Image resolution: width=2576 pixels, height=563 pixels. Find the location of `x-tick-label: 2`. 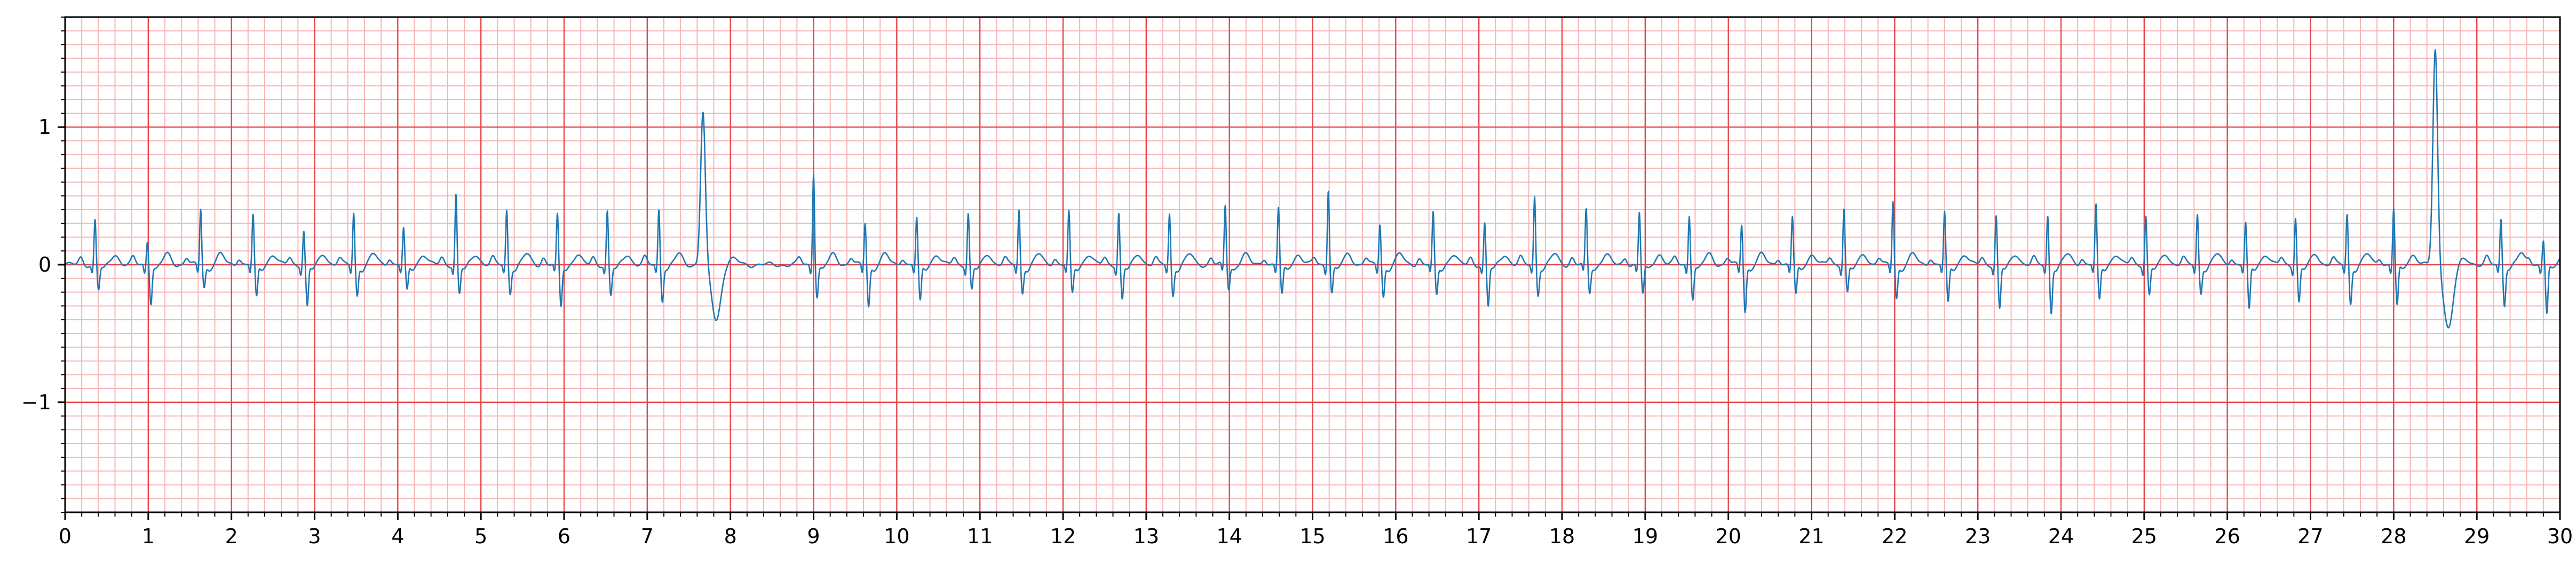

x-tick-label: 2 is located at coordinates (231, 536).